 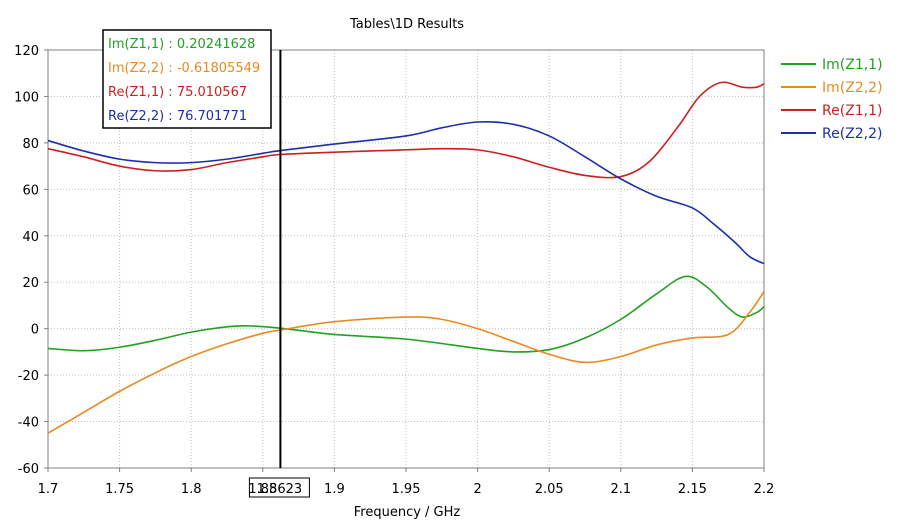 What do you see at coordinates (30, 283) in the screenshot?
I see `y-tick-label: 20` at bounding box center [30, 283].